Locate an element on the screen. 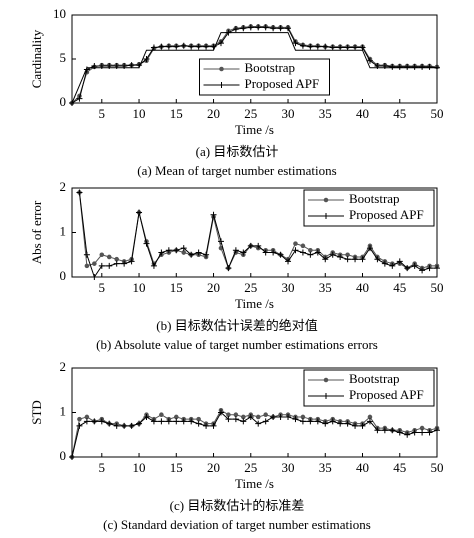  x-tick-label: 45 is located at coordinates (399, 287).